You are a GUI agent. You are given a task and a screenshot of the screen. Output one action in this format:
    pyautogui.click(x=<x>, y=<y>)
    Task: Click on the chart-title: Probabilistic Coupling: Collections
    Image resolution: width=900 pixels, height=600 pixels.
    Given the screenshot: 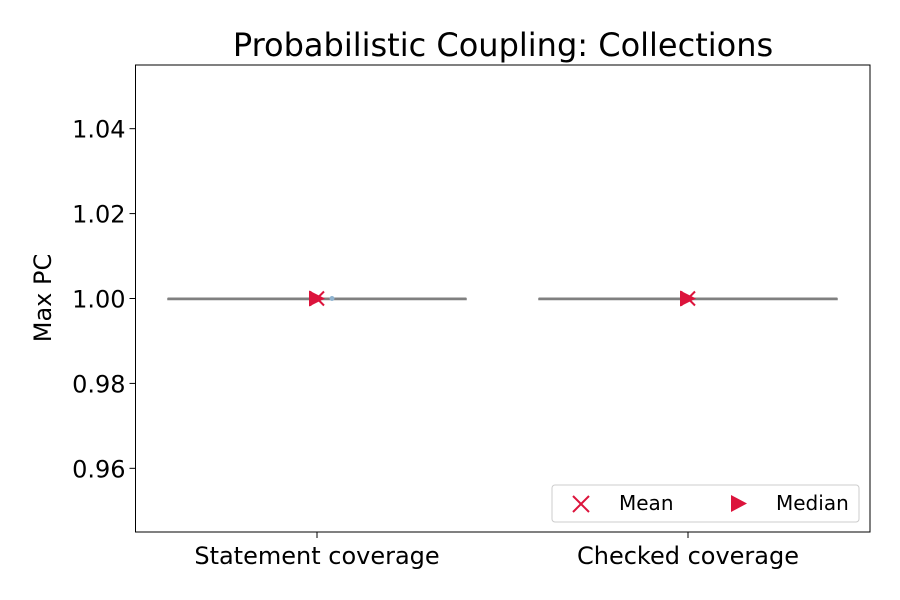 What is the action you would take?
    pyautogui.click(x=503, y=45)
    